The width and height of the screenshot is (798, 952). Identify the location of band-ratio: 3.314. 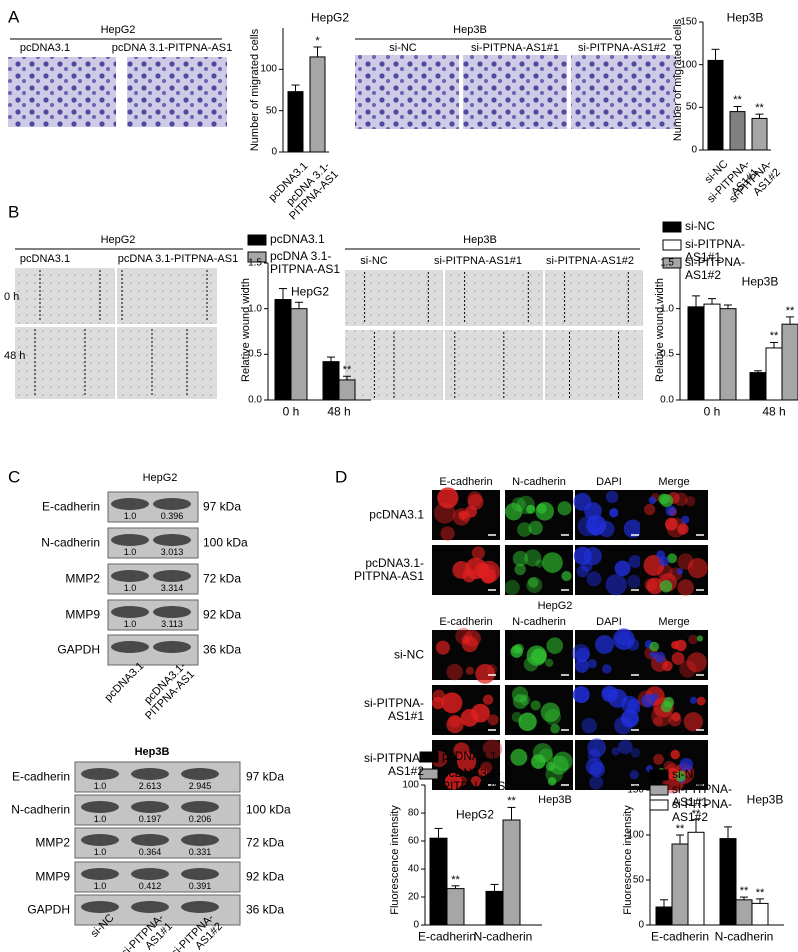
(172, 588).